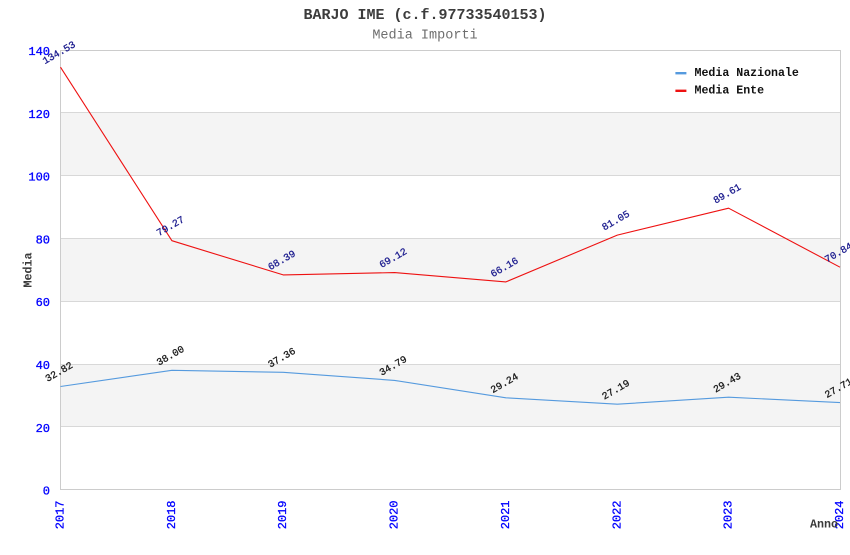 The height and width of the screenshot is (555, 850). I want to click on svg-text: 2017, so click(61, 514).